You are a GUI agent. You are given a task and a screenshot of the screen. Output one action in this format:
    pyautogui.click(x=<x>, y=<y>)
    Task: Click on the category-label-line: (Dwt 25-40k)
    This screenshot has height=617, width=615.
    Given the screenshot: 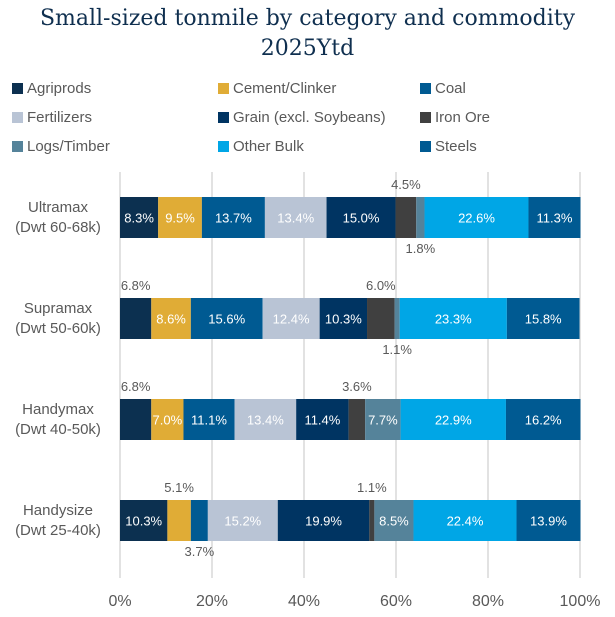 What is the action you would take?
    pyautogui.click(x=58, y=530)
    